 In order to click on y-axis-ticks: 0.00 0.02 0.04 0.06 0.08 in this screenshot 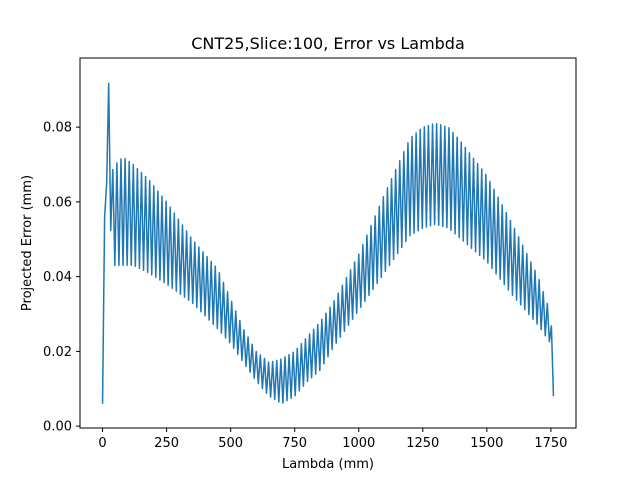, I will do `click(61, 278)`.